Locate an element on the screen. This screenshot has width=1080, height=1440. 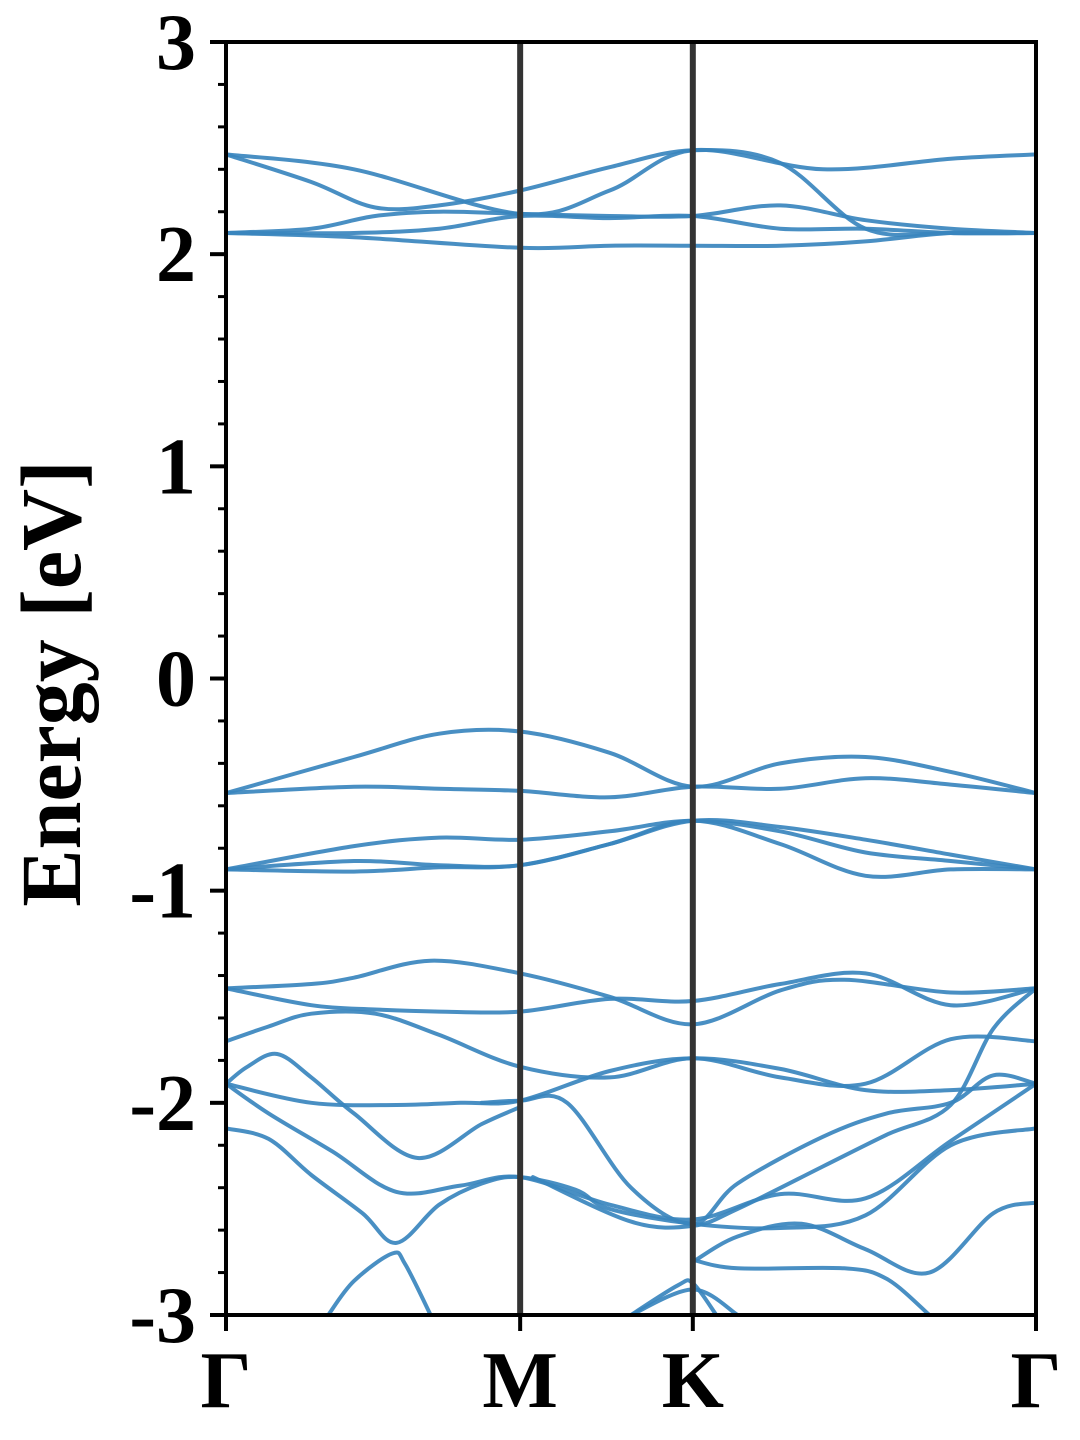
high-symmetry-lines is located at coordinates (606, 678).